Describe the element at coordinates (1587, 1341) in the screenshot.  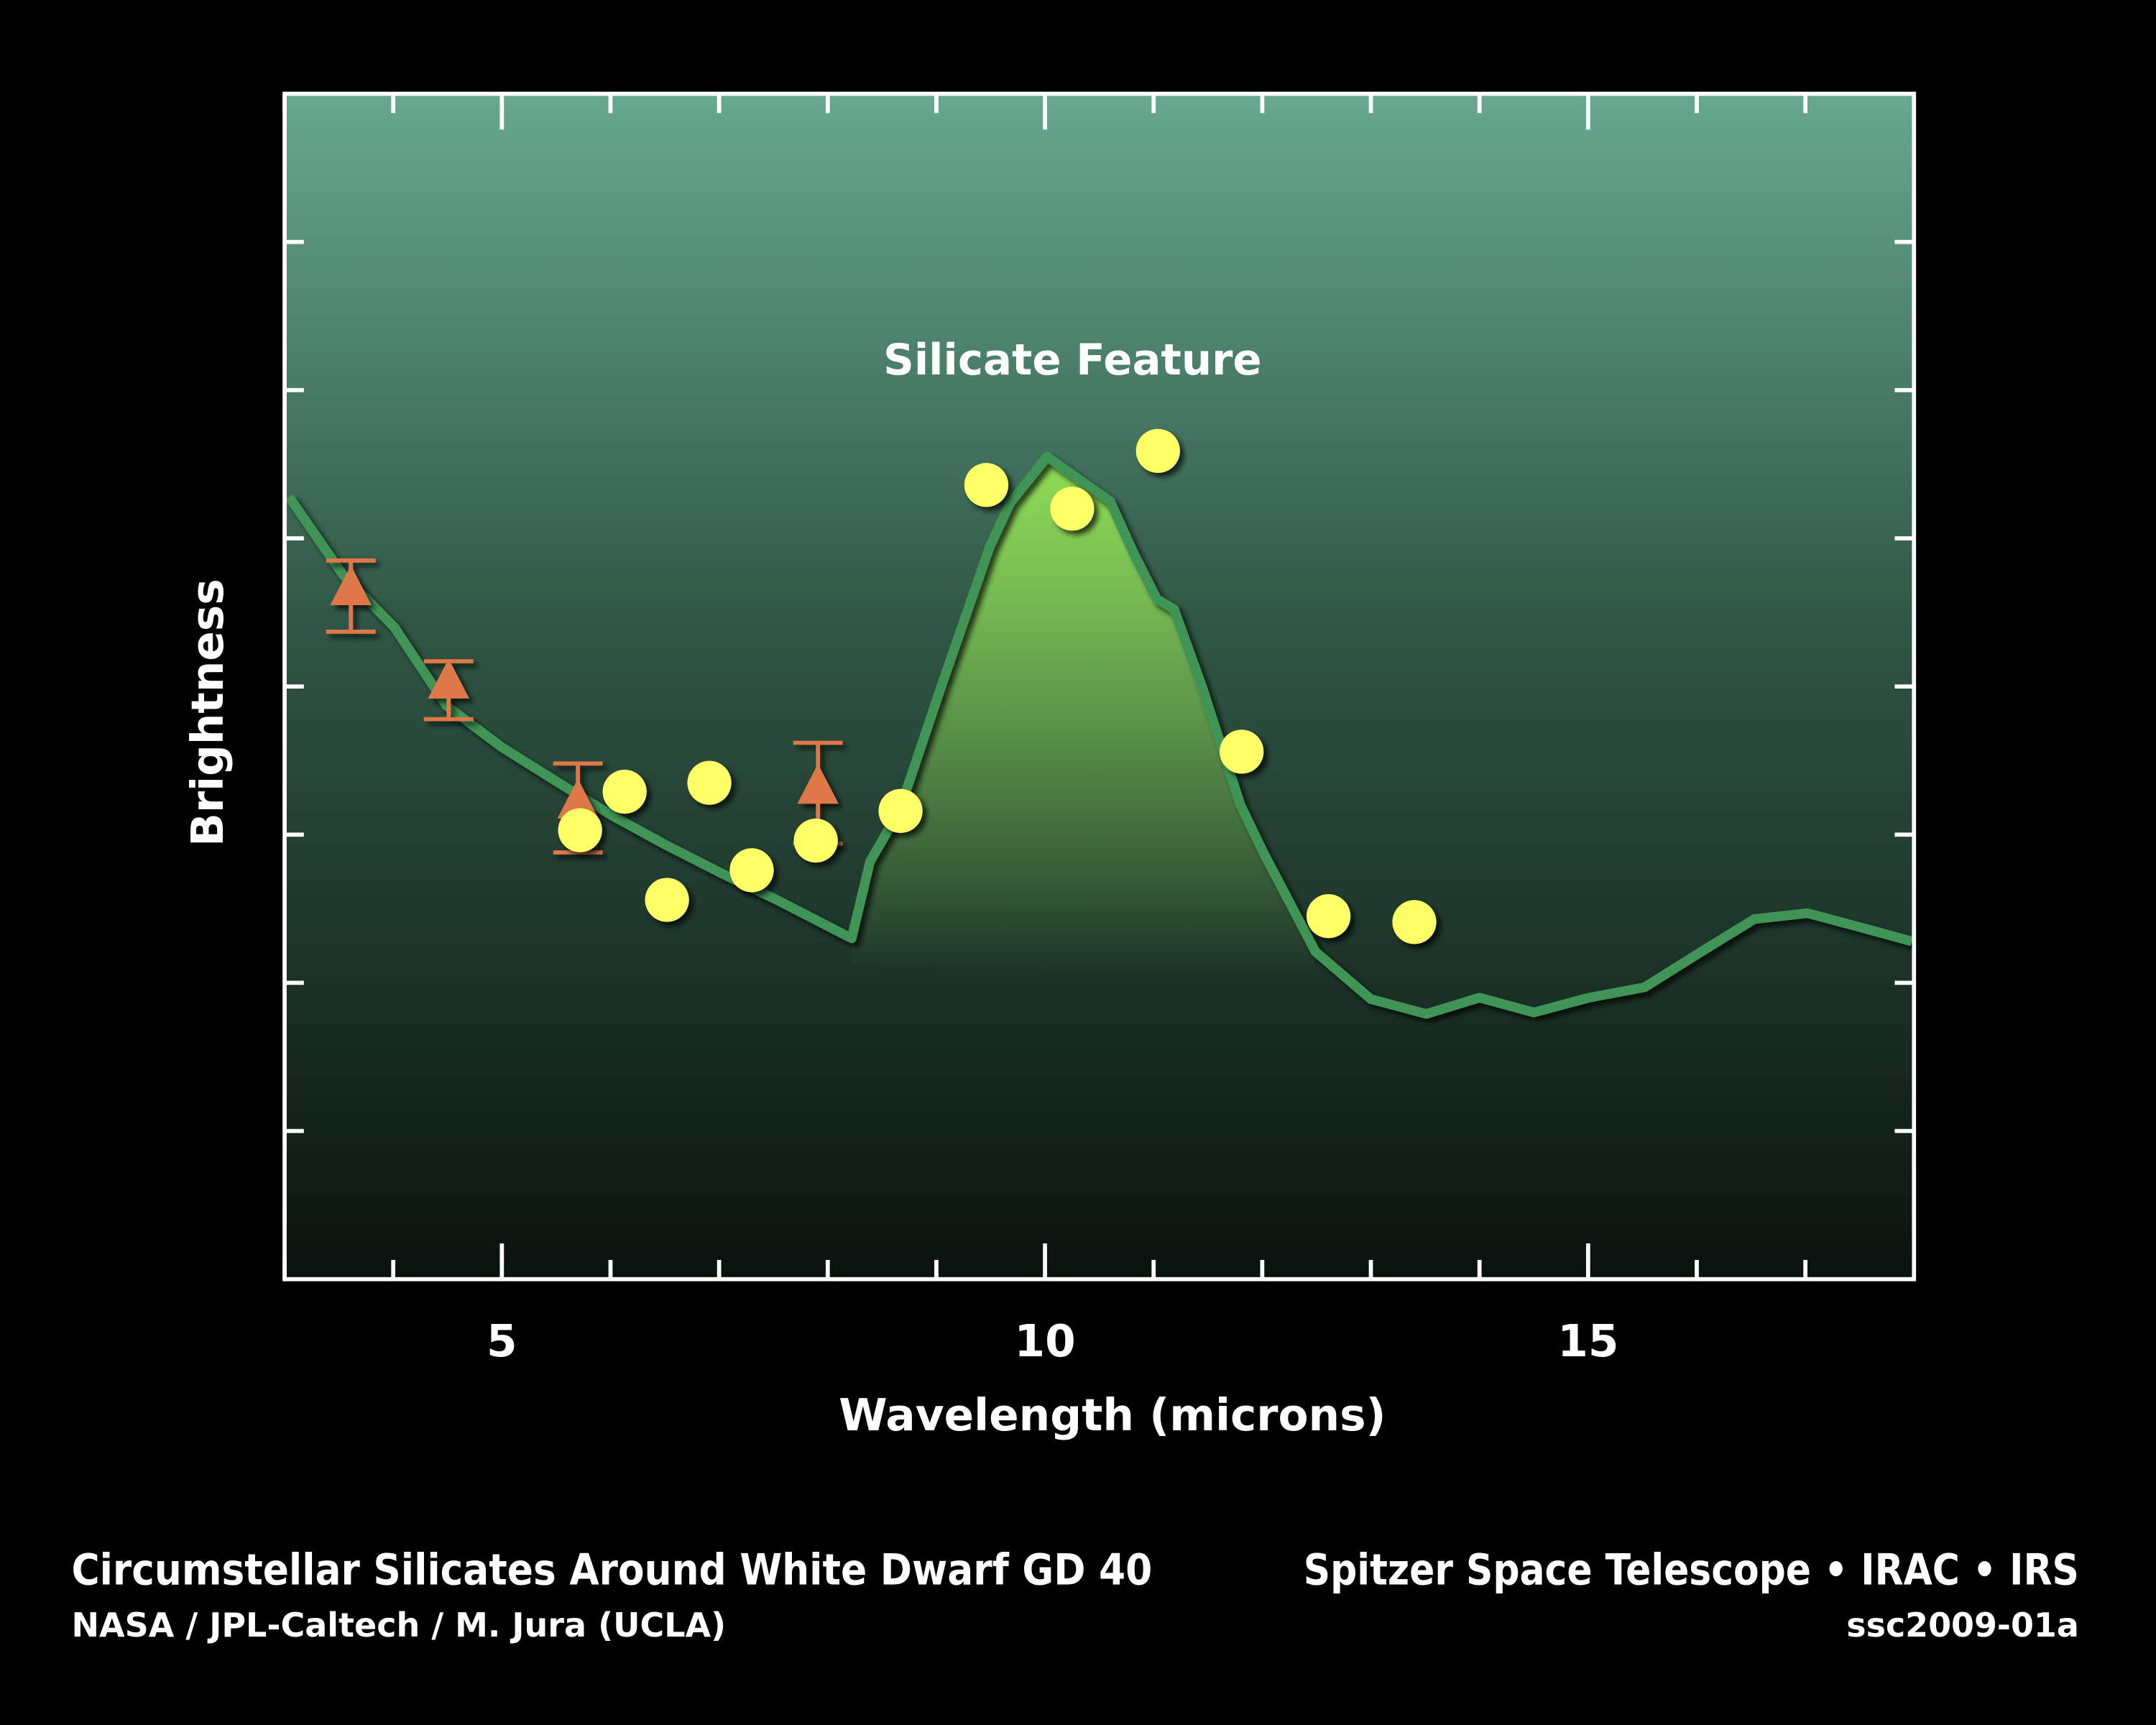
I see `x-tick-label: 15` at that location.